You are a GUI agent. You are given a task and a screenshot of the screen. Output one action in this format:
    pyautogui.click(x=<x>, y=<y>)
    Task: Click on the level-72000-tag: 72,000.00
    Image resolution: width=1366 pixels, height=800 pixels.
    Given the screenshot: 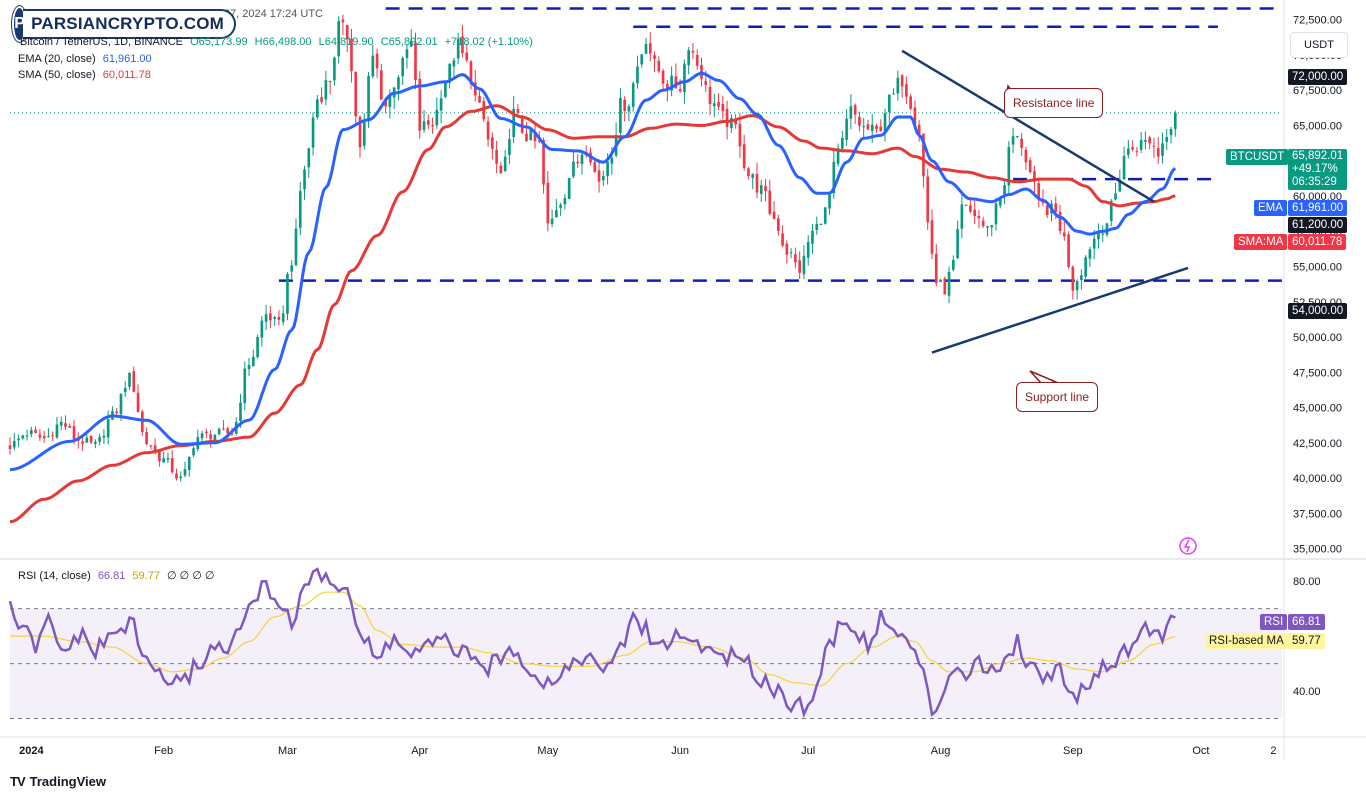 What is the action you would take?
    pyautogui.click(x=1318, y=77)
    